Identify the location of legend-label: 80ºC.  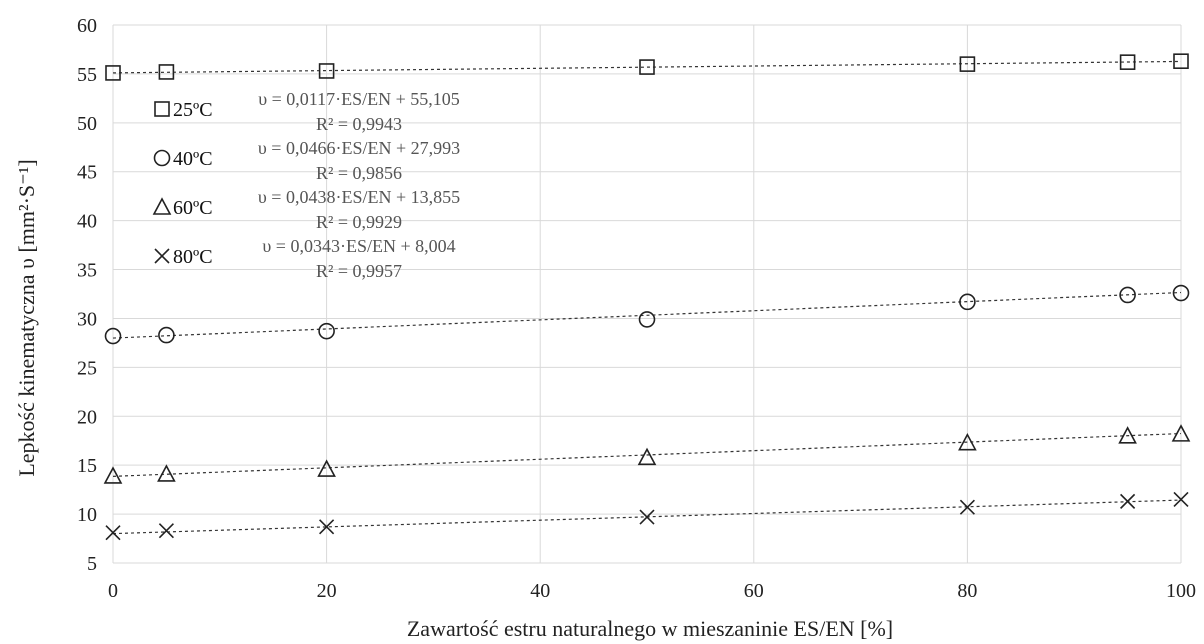
(193, 257).